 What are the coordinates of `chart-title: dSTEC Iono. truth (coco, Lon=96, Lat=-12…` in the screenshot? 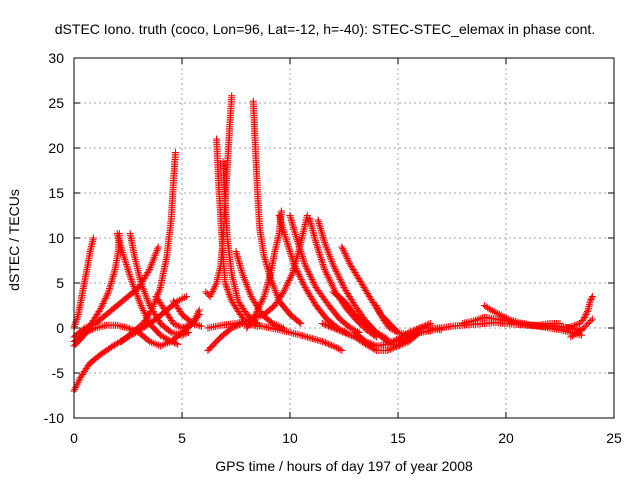 It's located at (325, 29).